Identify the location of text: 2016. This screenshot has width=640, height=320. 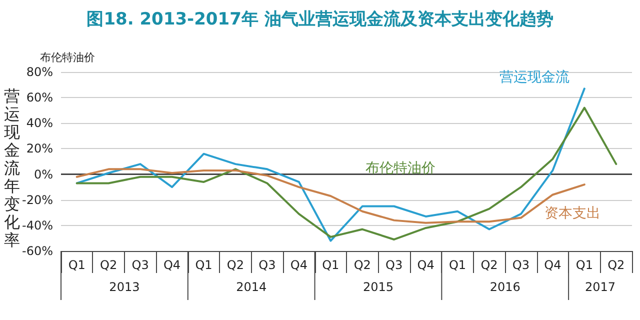
(505, 287).